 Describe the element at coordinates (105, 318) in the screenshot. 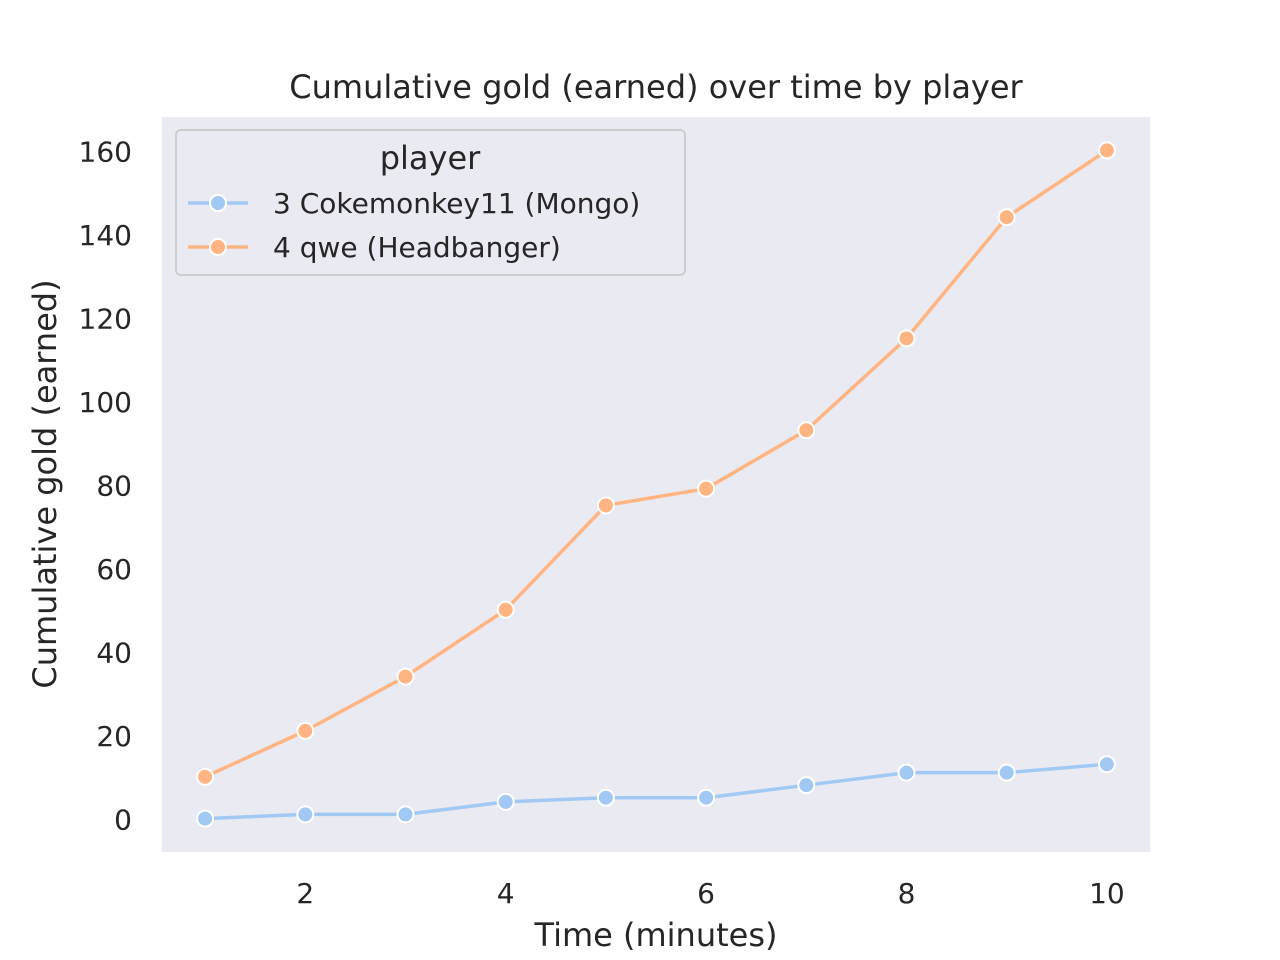

I see `y-tick-label: 120` at that location.